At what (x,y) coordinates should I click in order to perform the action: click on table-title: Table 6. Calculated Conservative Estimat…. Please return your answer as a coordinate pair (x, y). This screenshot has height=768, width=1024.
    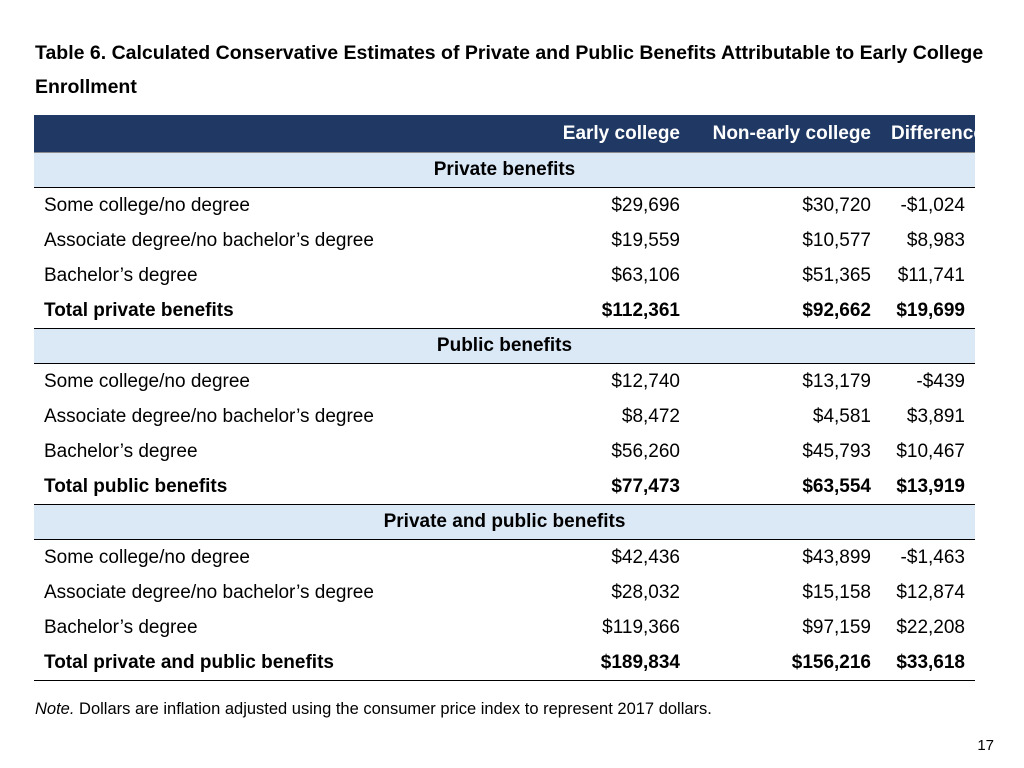
    Looking at the image, I should click on (509, 70).